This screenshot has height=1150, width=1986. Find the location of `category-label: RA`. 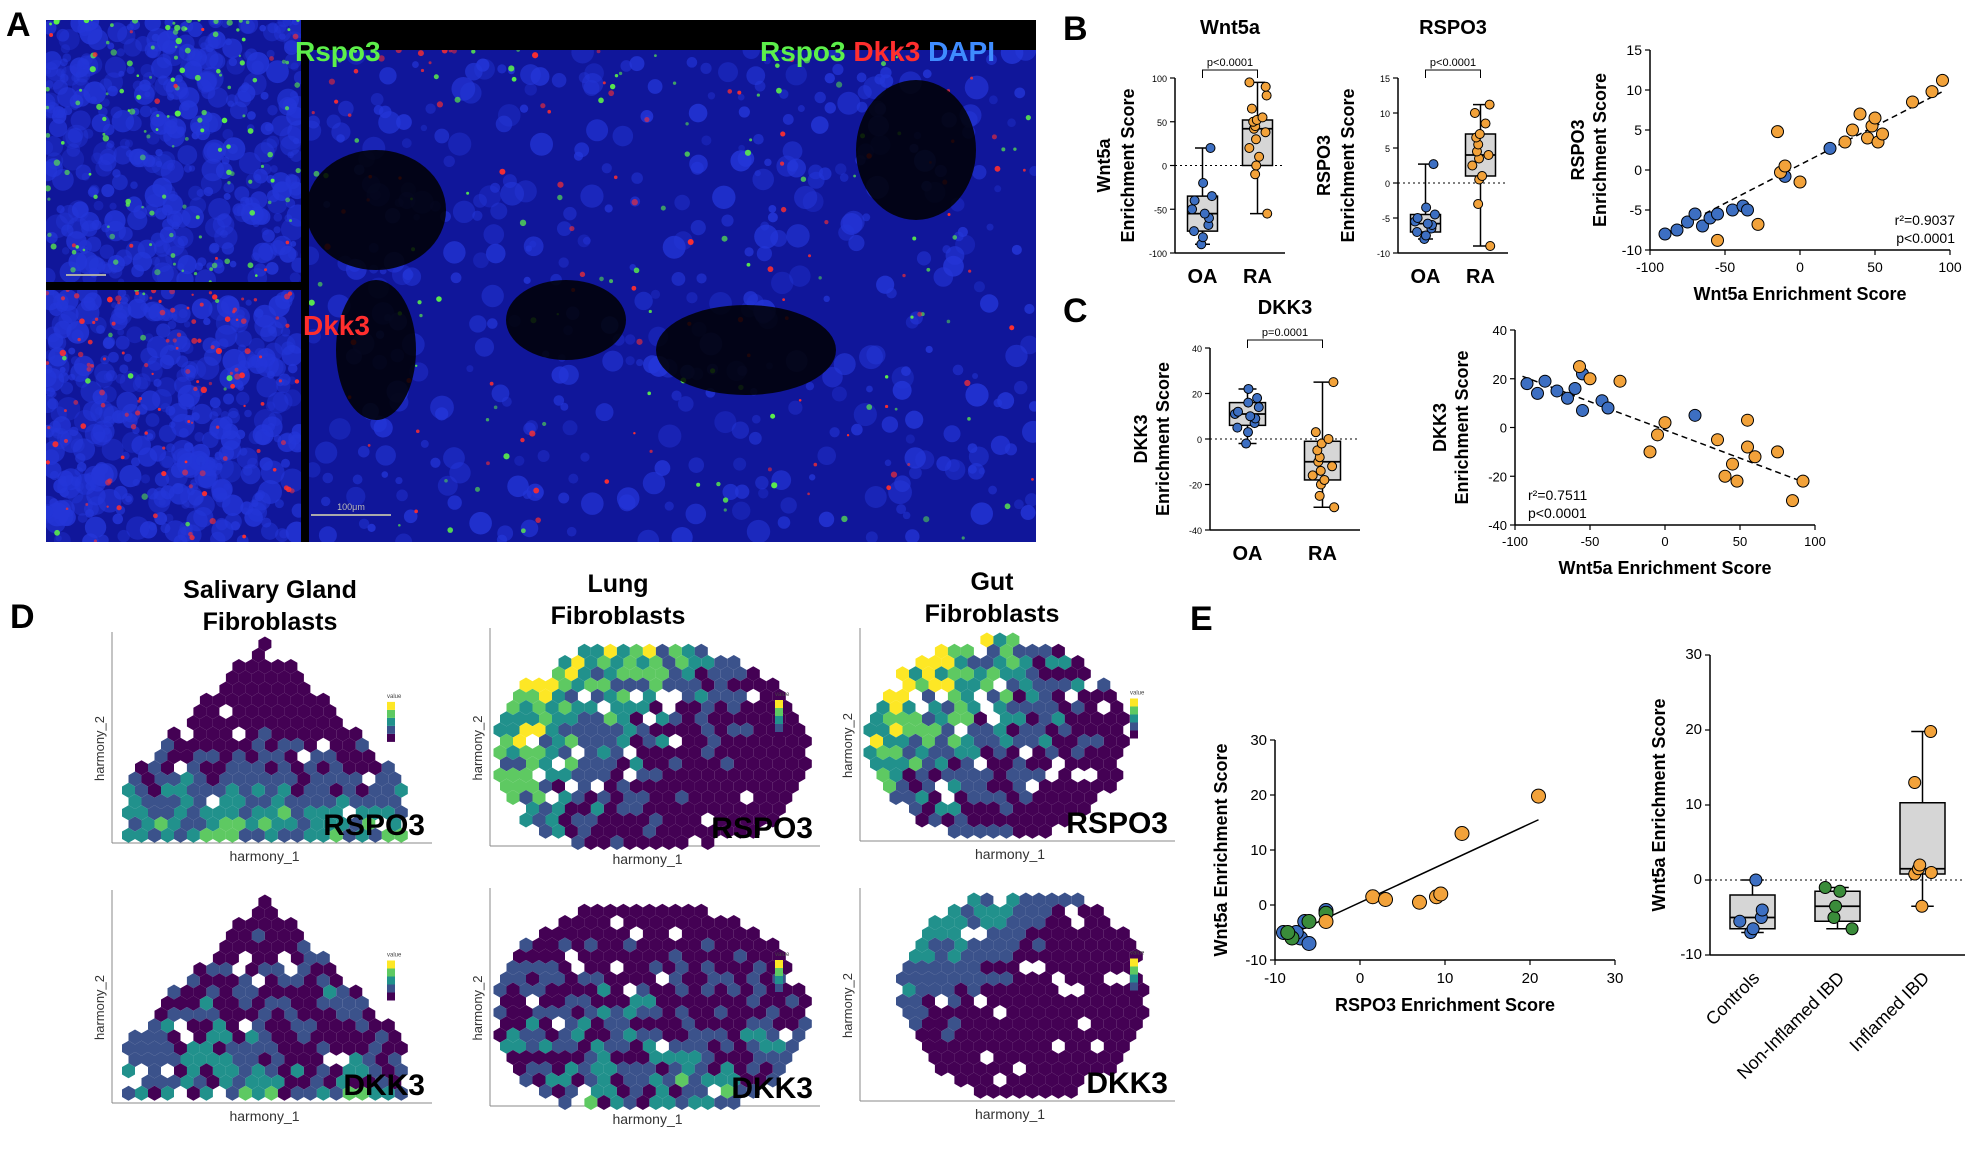

category-label: RA is located at coordinates (1257, 275).